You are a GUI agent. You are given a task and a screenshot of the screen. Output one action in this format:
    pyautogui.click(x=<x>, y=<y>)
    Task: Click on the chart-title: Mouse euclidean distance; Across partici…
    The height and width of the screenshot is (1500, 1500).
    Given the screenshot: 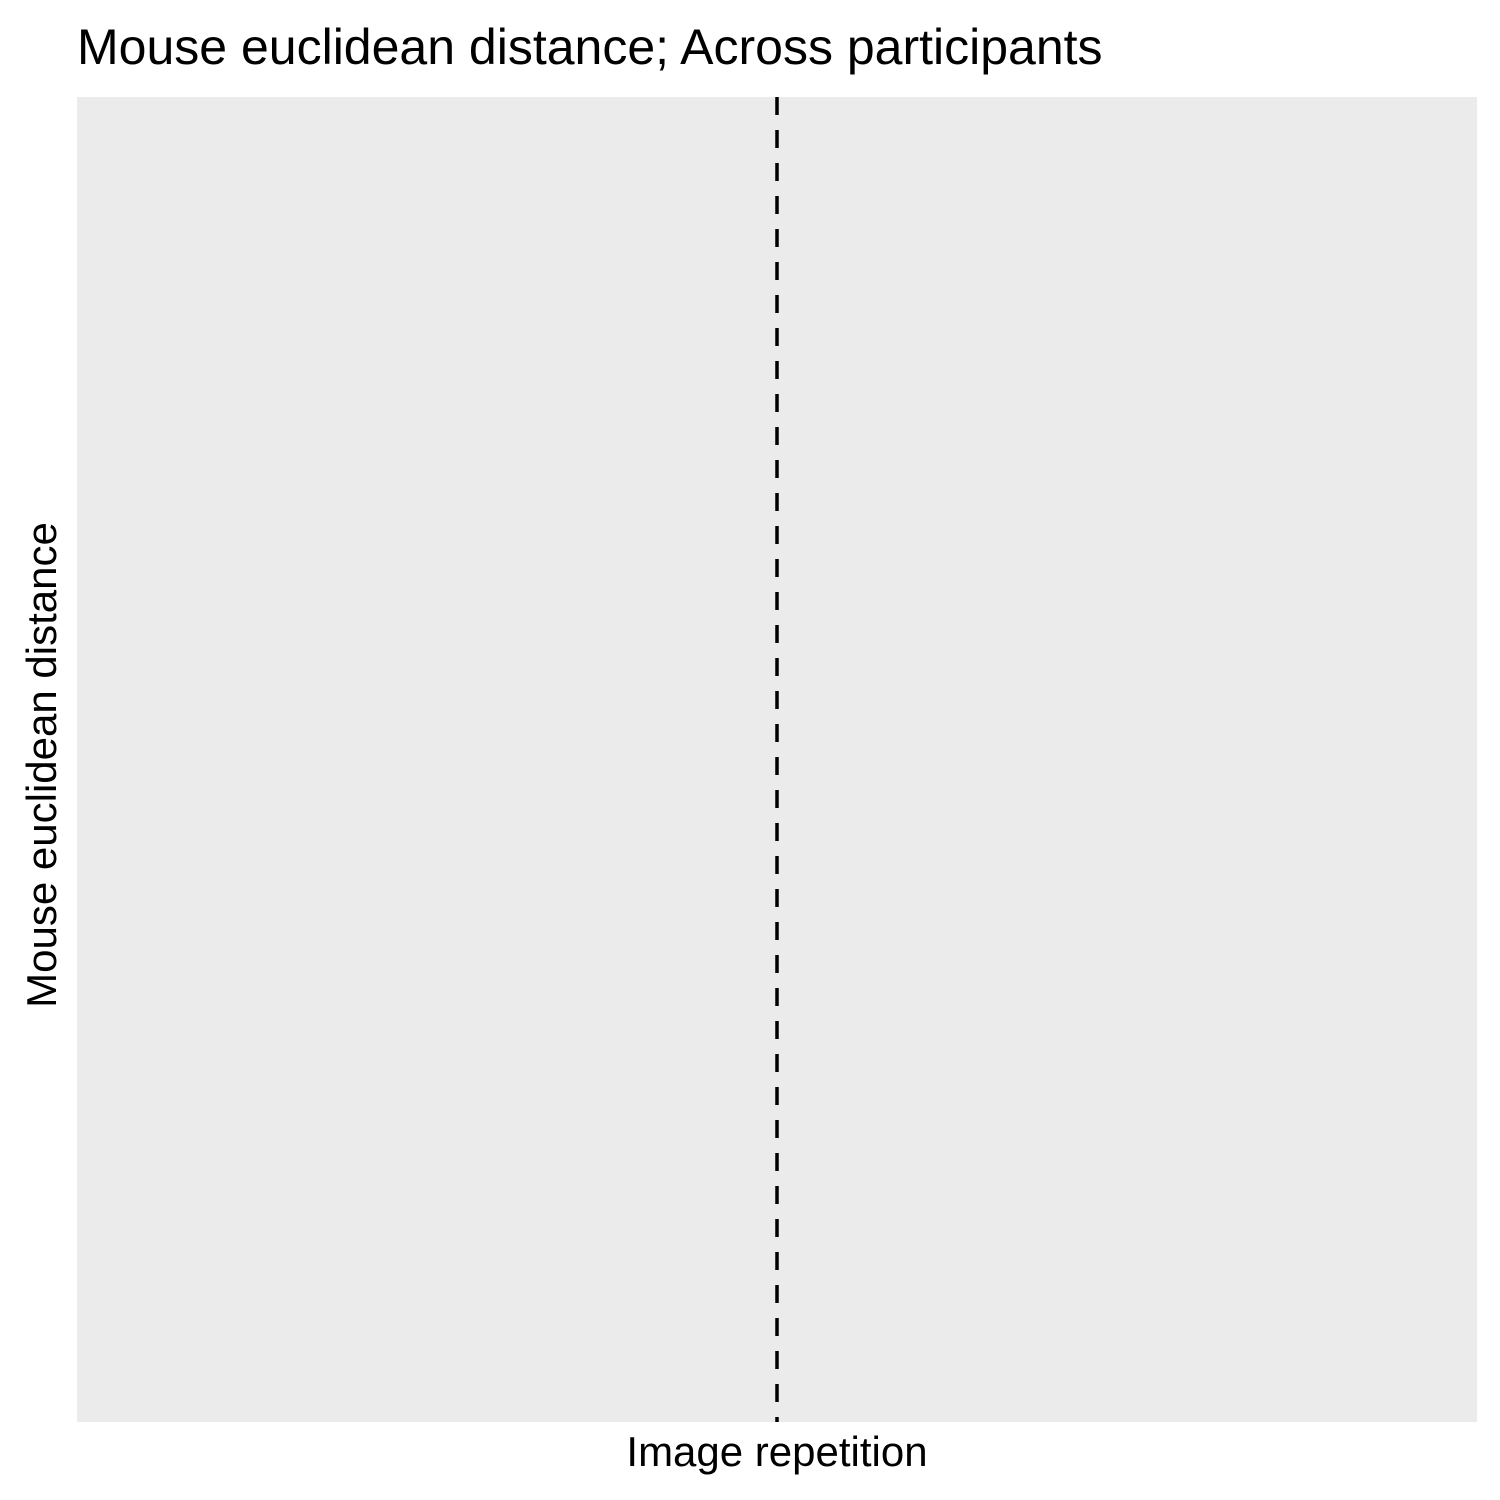 What is the action you would take?
    pyautogui.click(x=590, y=47)
    